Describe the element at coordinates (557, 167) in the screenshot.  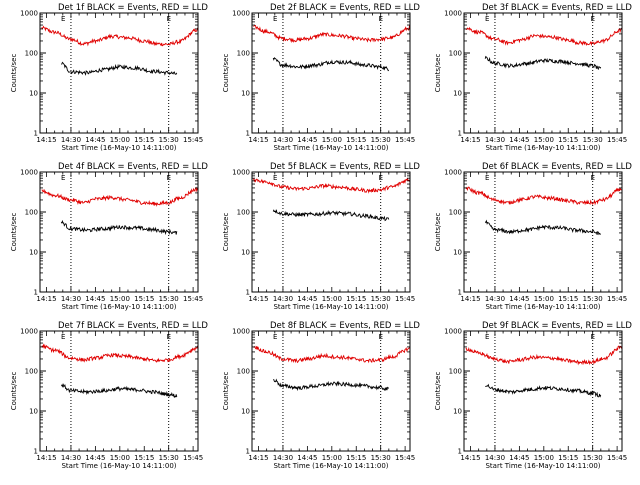
I see `panel-title: Det 6f BLACK = Events, RED = LLD` at that location.